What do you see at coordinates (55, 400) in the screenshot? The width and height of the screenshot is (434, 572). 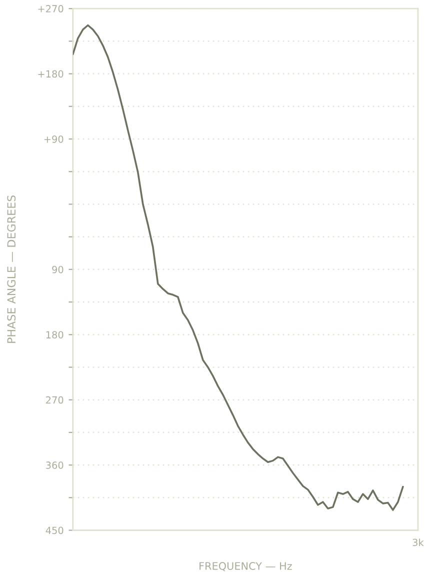 I see `y-tick-label: 270` at bounding box center [55, 400].